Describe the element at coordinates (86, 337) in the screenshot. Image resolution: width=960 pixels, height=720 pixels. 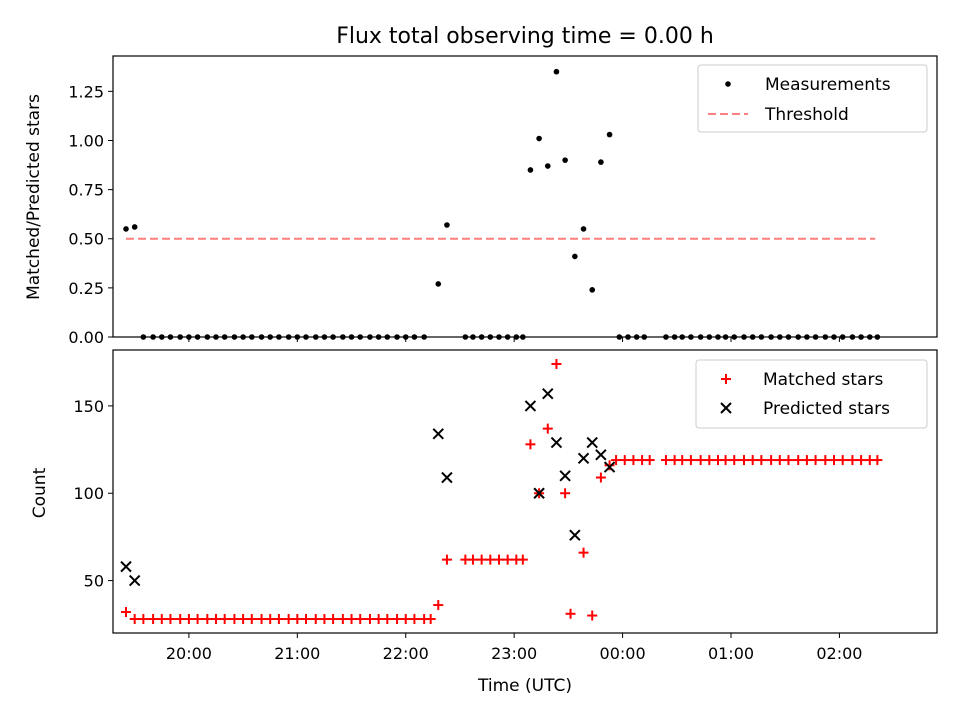
I see `y-tick-label-ratio: 0.00` at that location.